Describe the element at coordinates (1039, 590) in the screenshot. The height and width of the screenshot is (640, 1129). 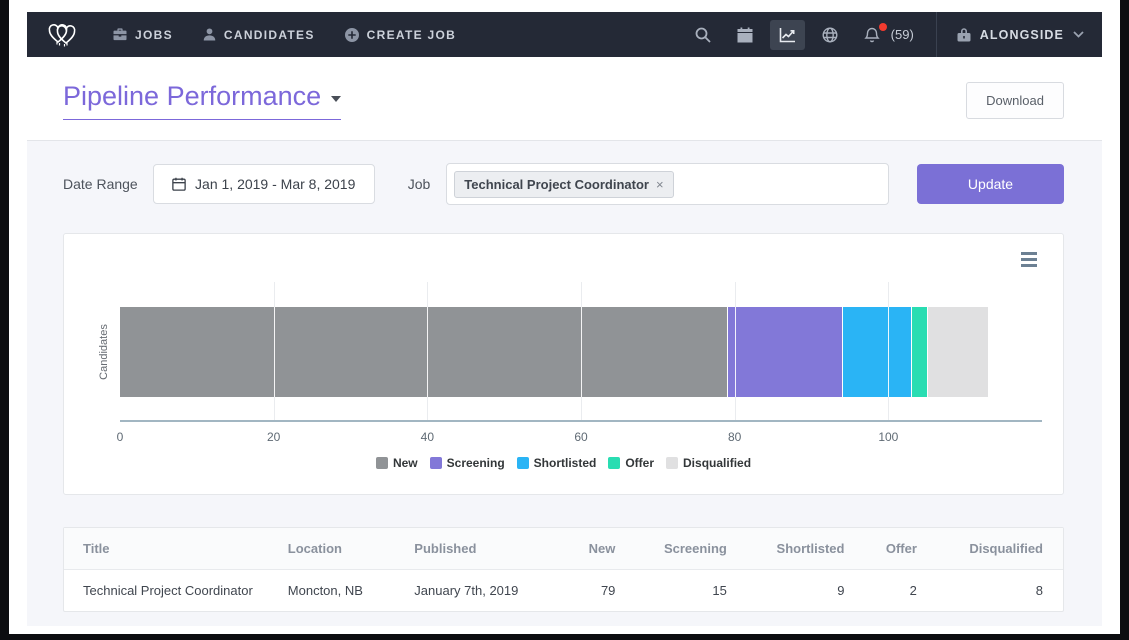
I see `table-cell: 8` at that location.